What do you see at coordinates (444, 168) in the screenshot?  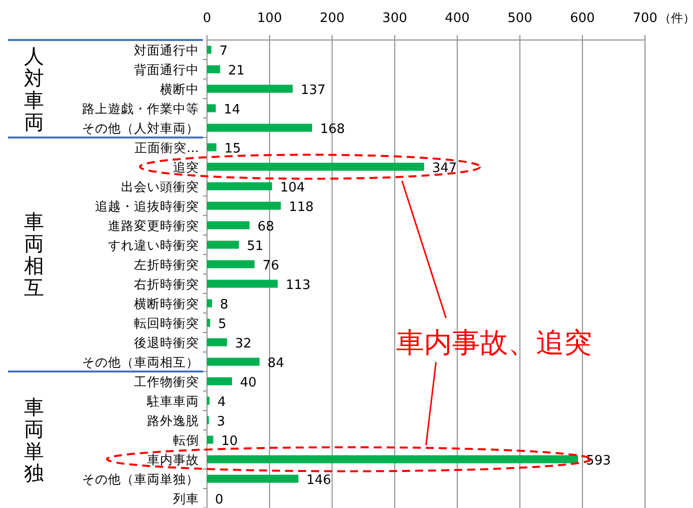 I see `data-label: 347` at bounding box center [444, 168].